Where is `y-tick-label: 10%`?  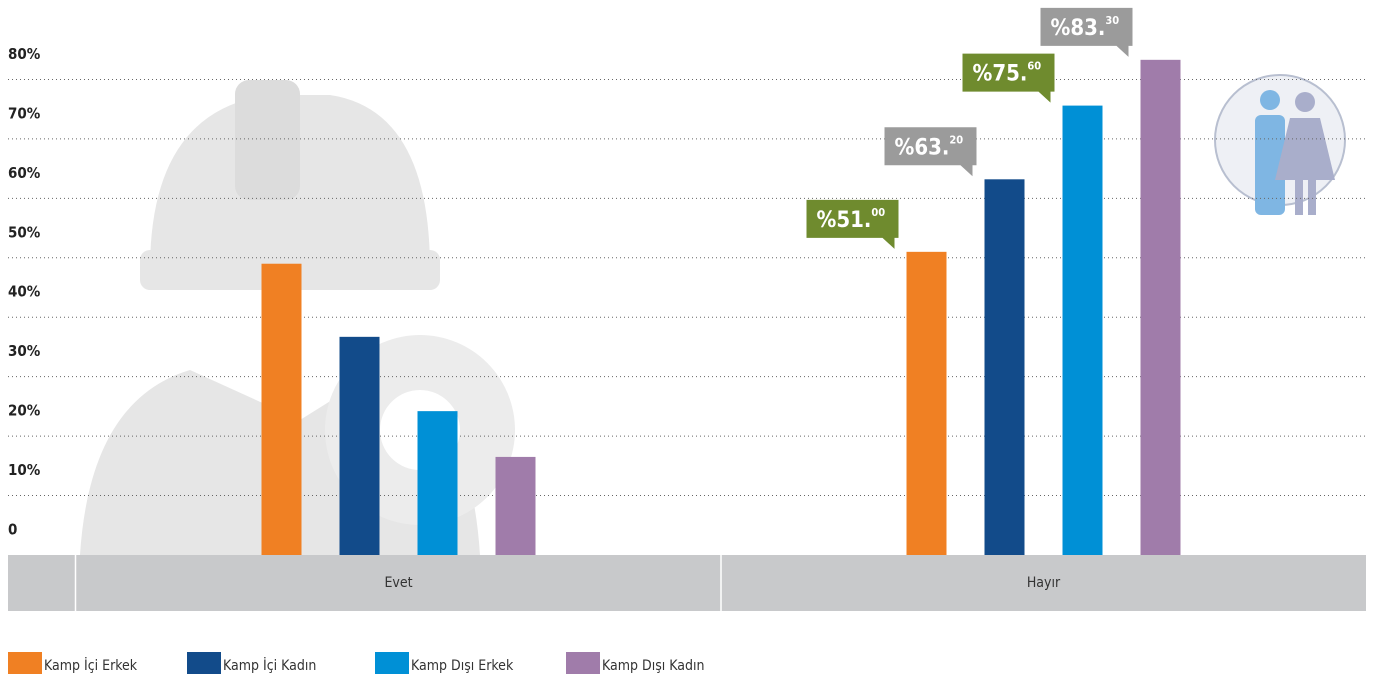 y-tick-label: 10% is located at coordinates (24, 470).